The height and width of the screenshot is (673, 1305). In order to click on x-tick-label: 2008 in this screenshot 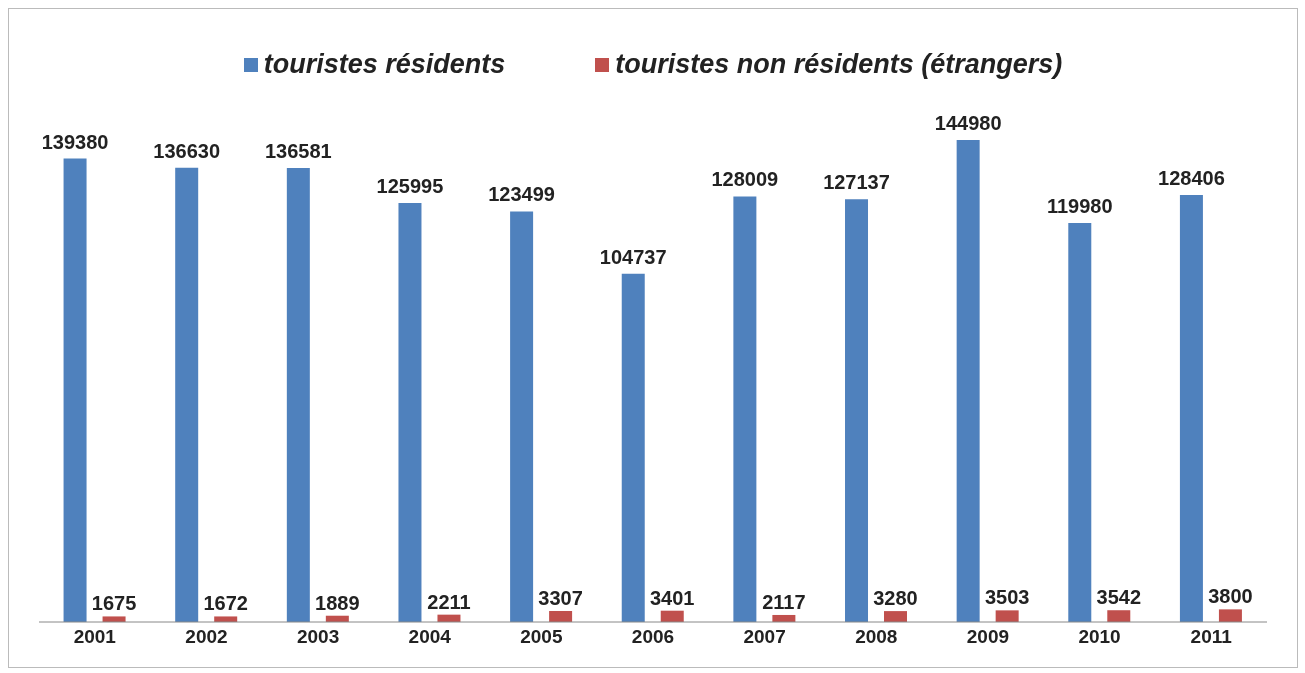, I will do `click(876, 637)`.